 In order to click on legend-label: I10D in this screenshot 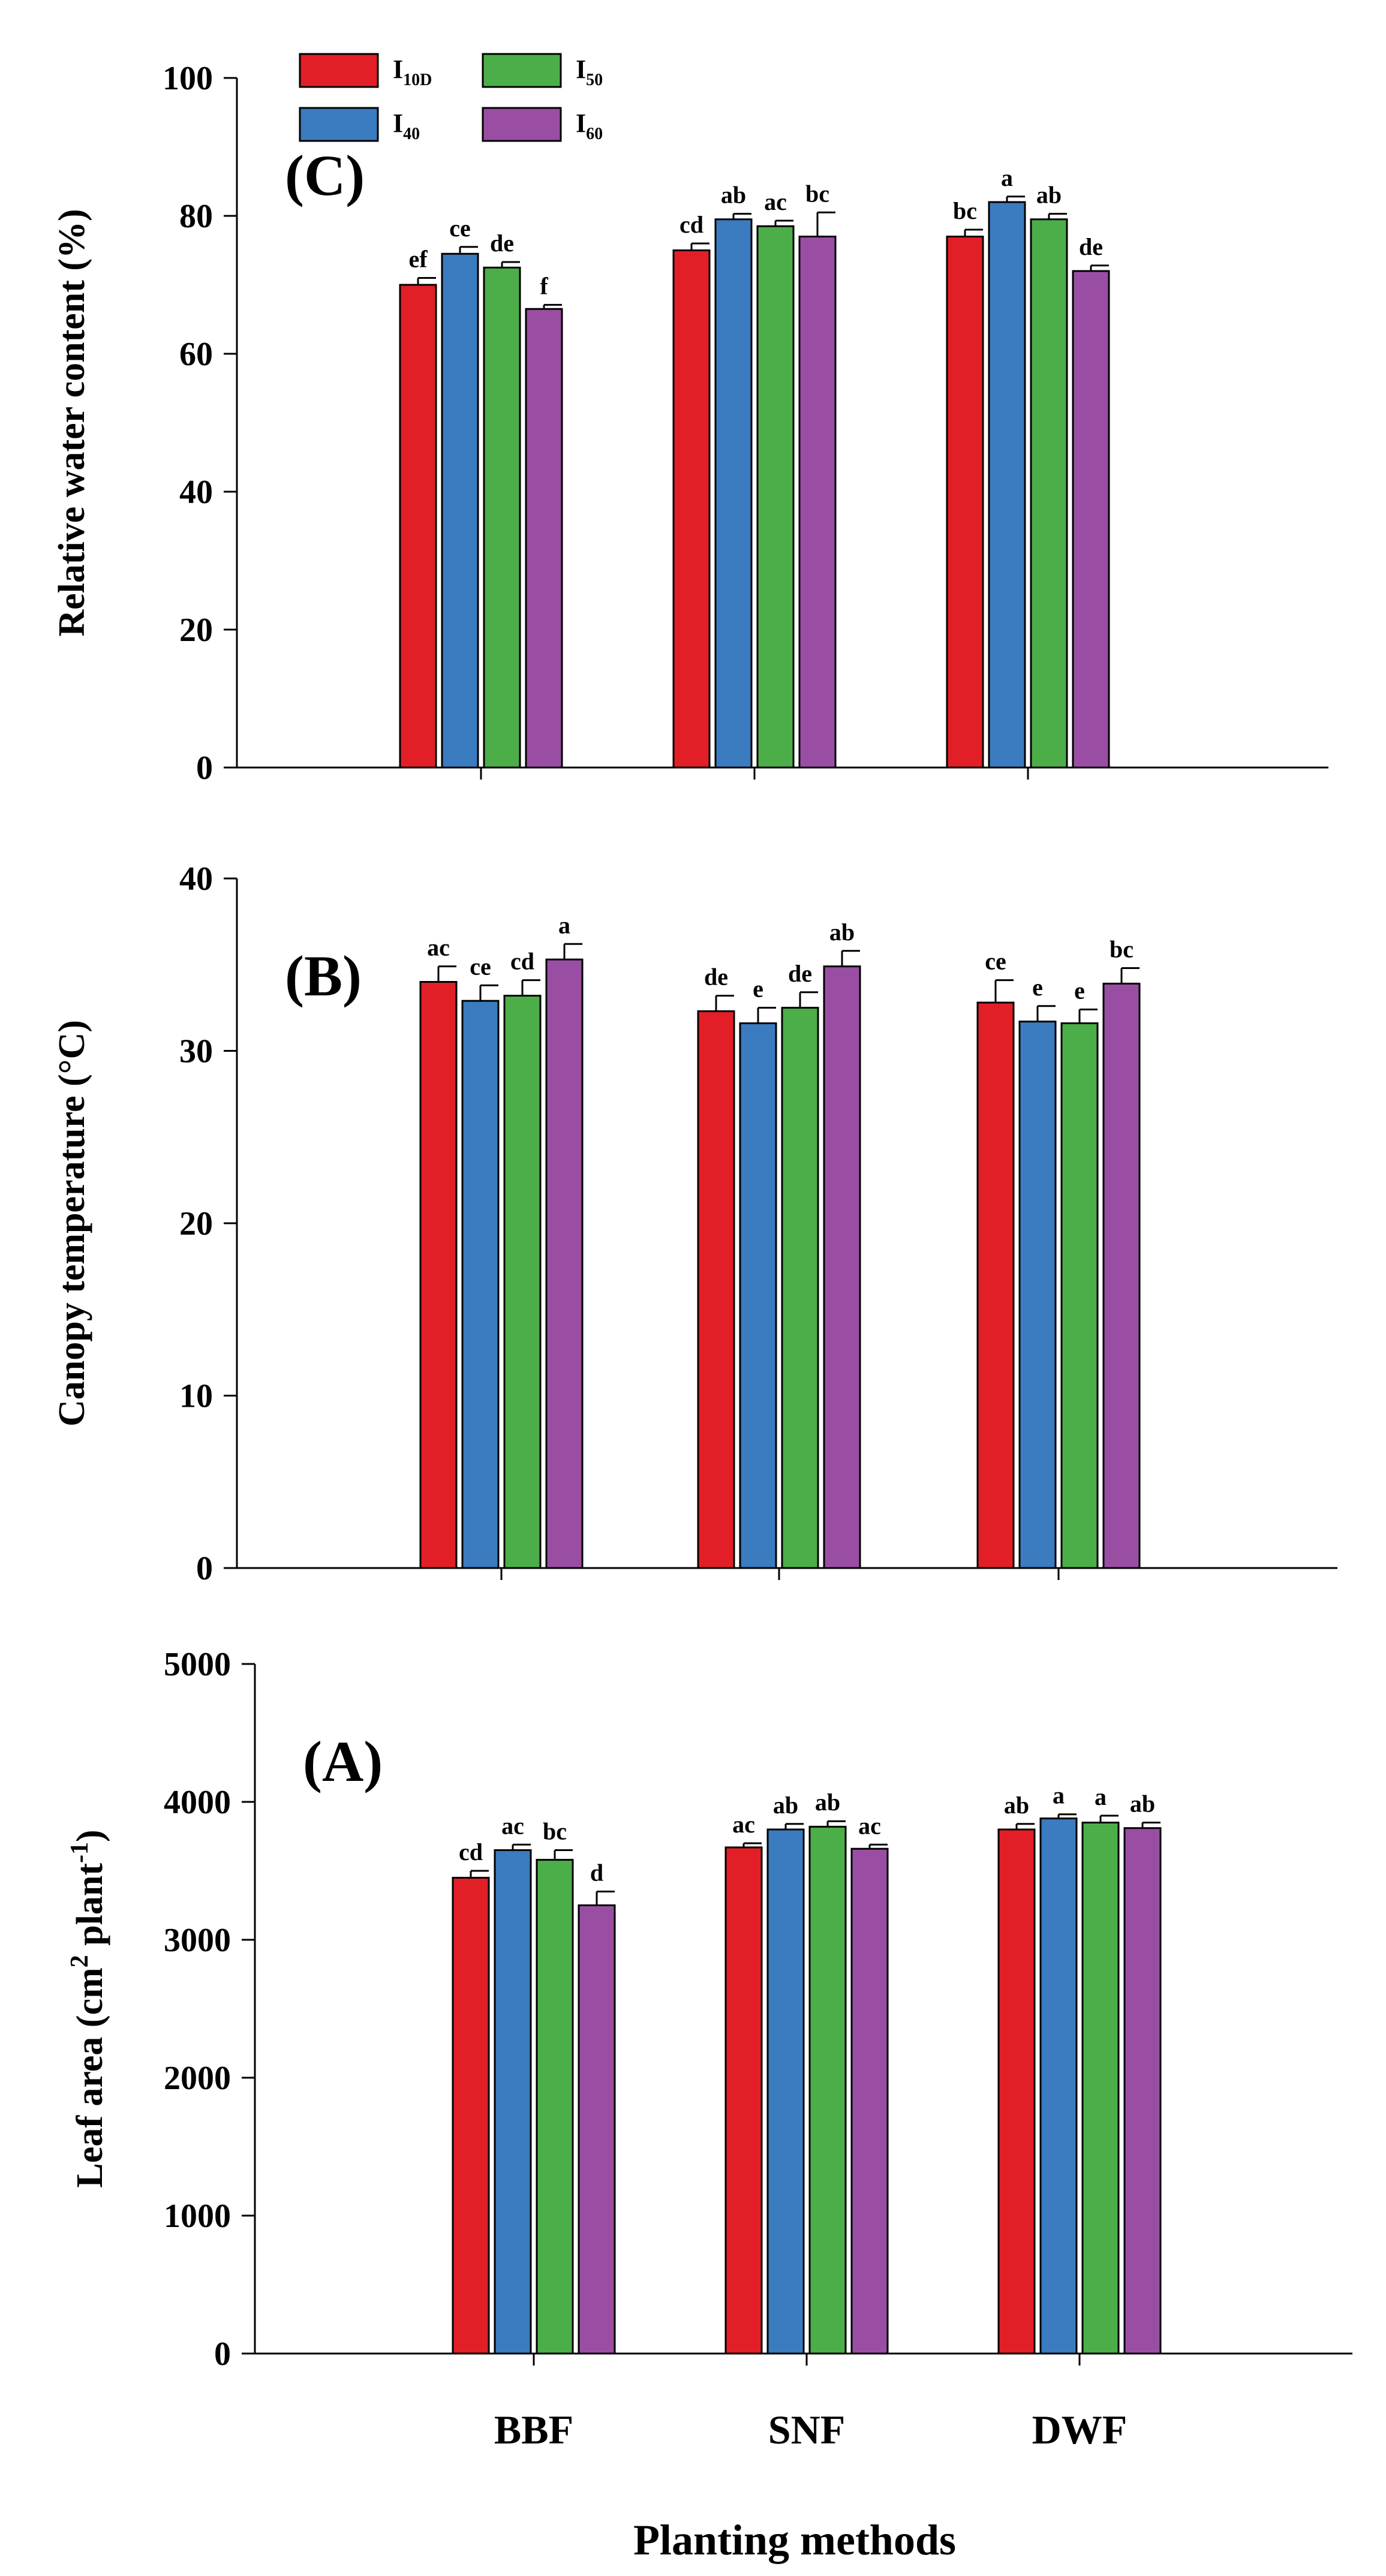, I will do `click(413, 72)`.